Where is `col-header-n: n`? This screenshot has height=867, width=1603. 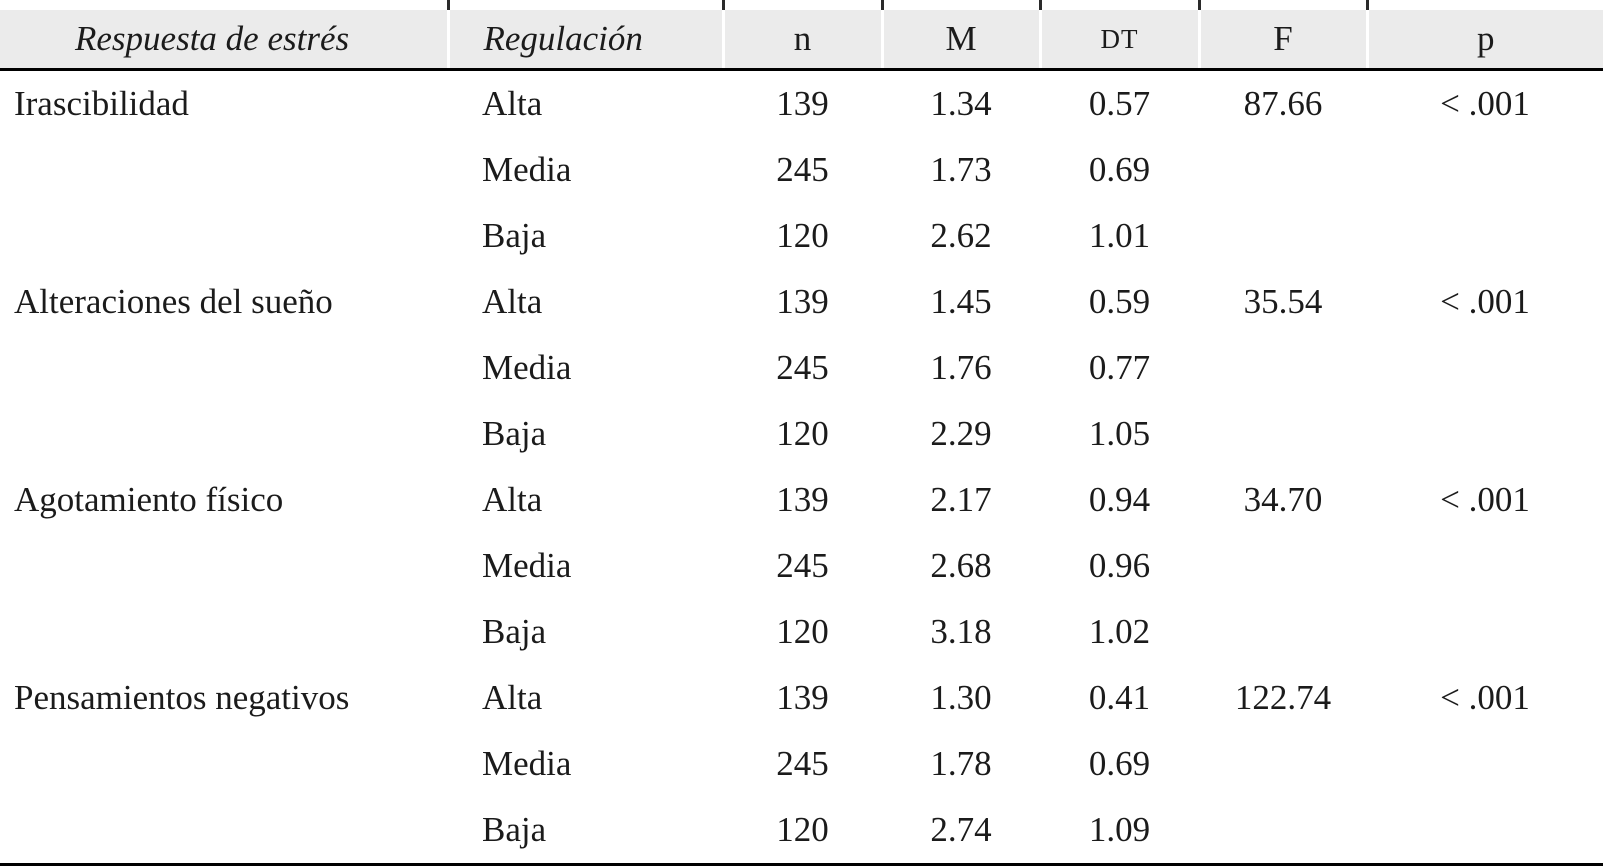 col-header-n: n is located at coordinates (801, 35).